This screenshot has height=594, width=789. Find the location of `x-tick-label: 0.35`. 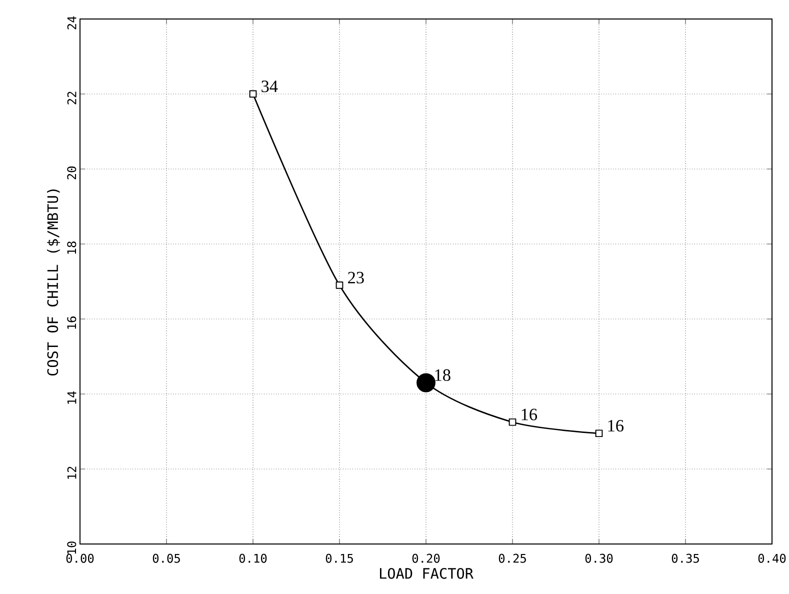

x-tick-label: 0.35 is located at coordinates (685, 558).